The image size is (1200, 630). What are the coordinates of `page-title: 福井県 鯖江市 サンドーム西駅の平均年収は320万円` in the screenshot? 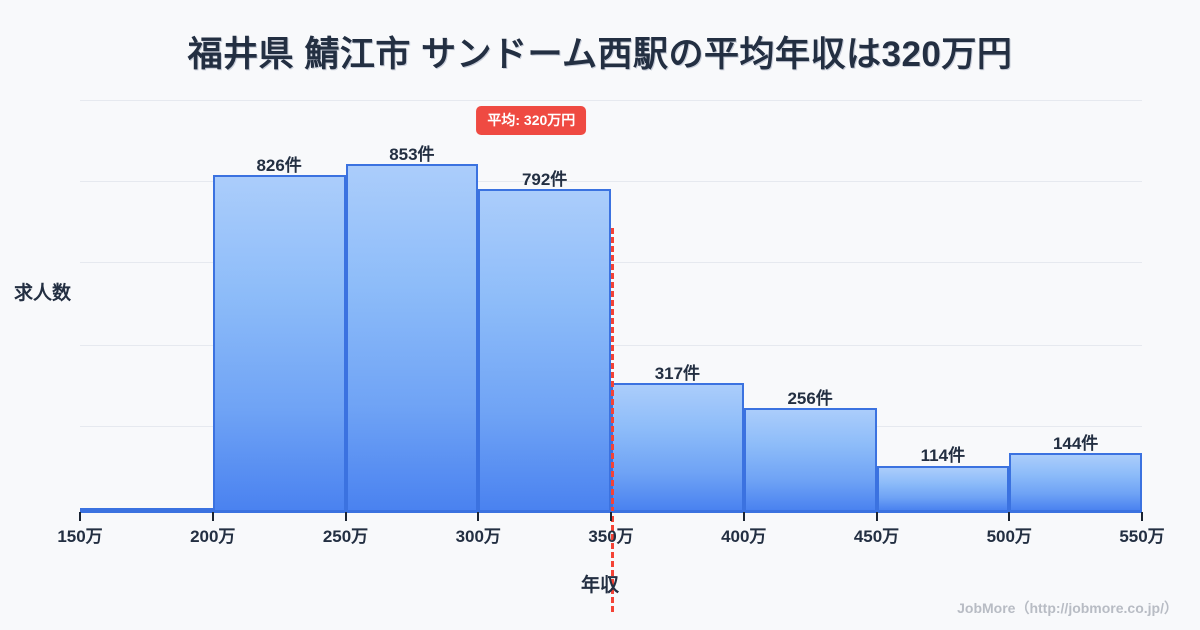 It's located at (600, 54).